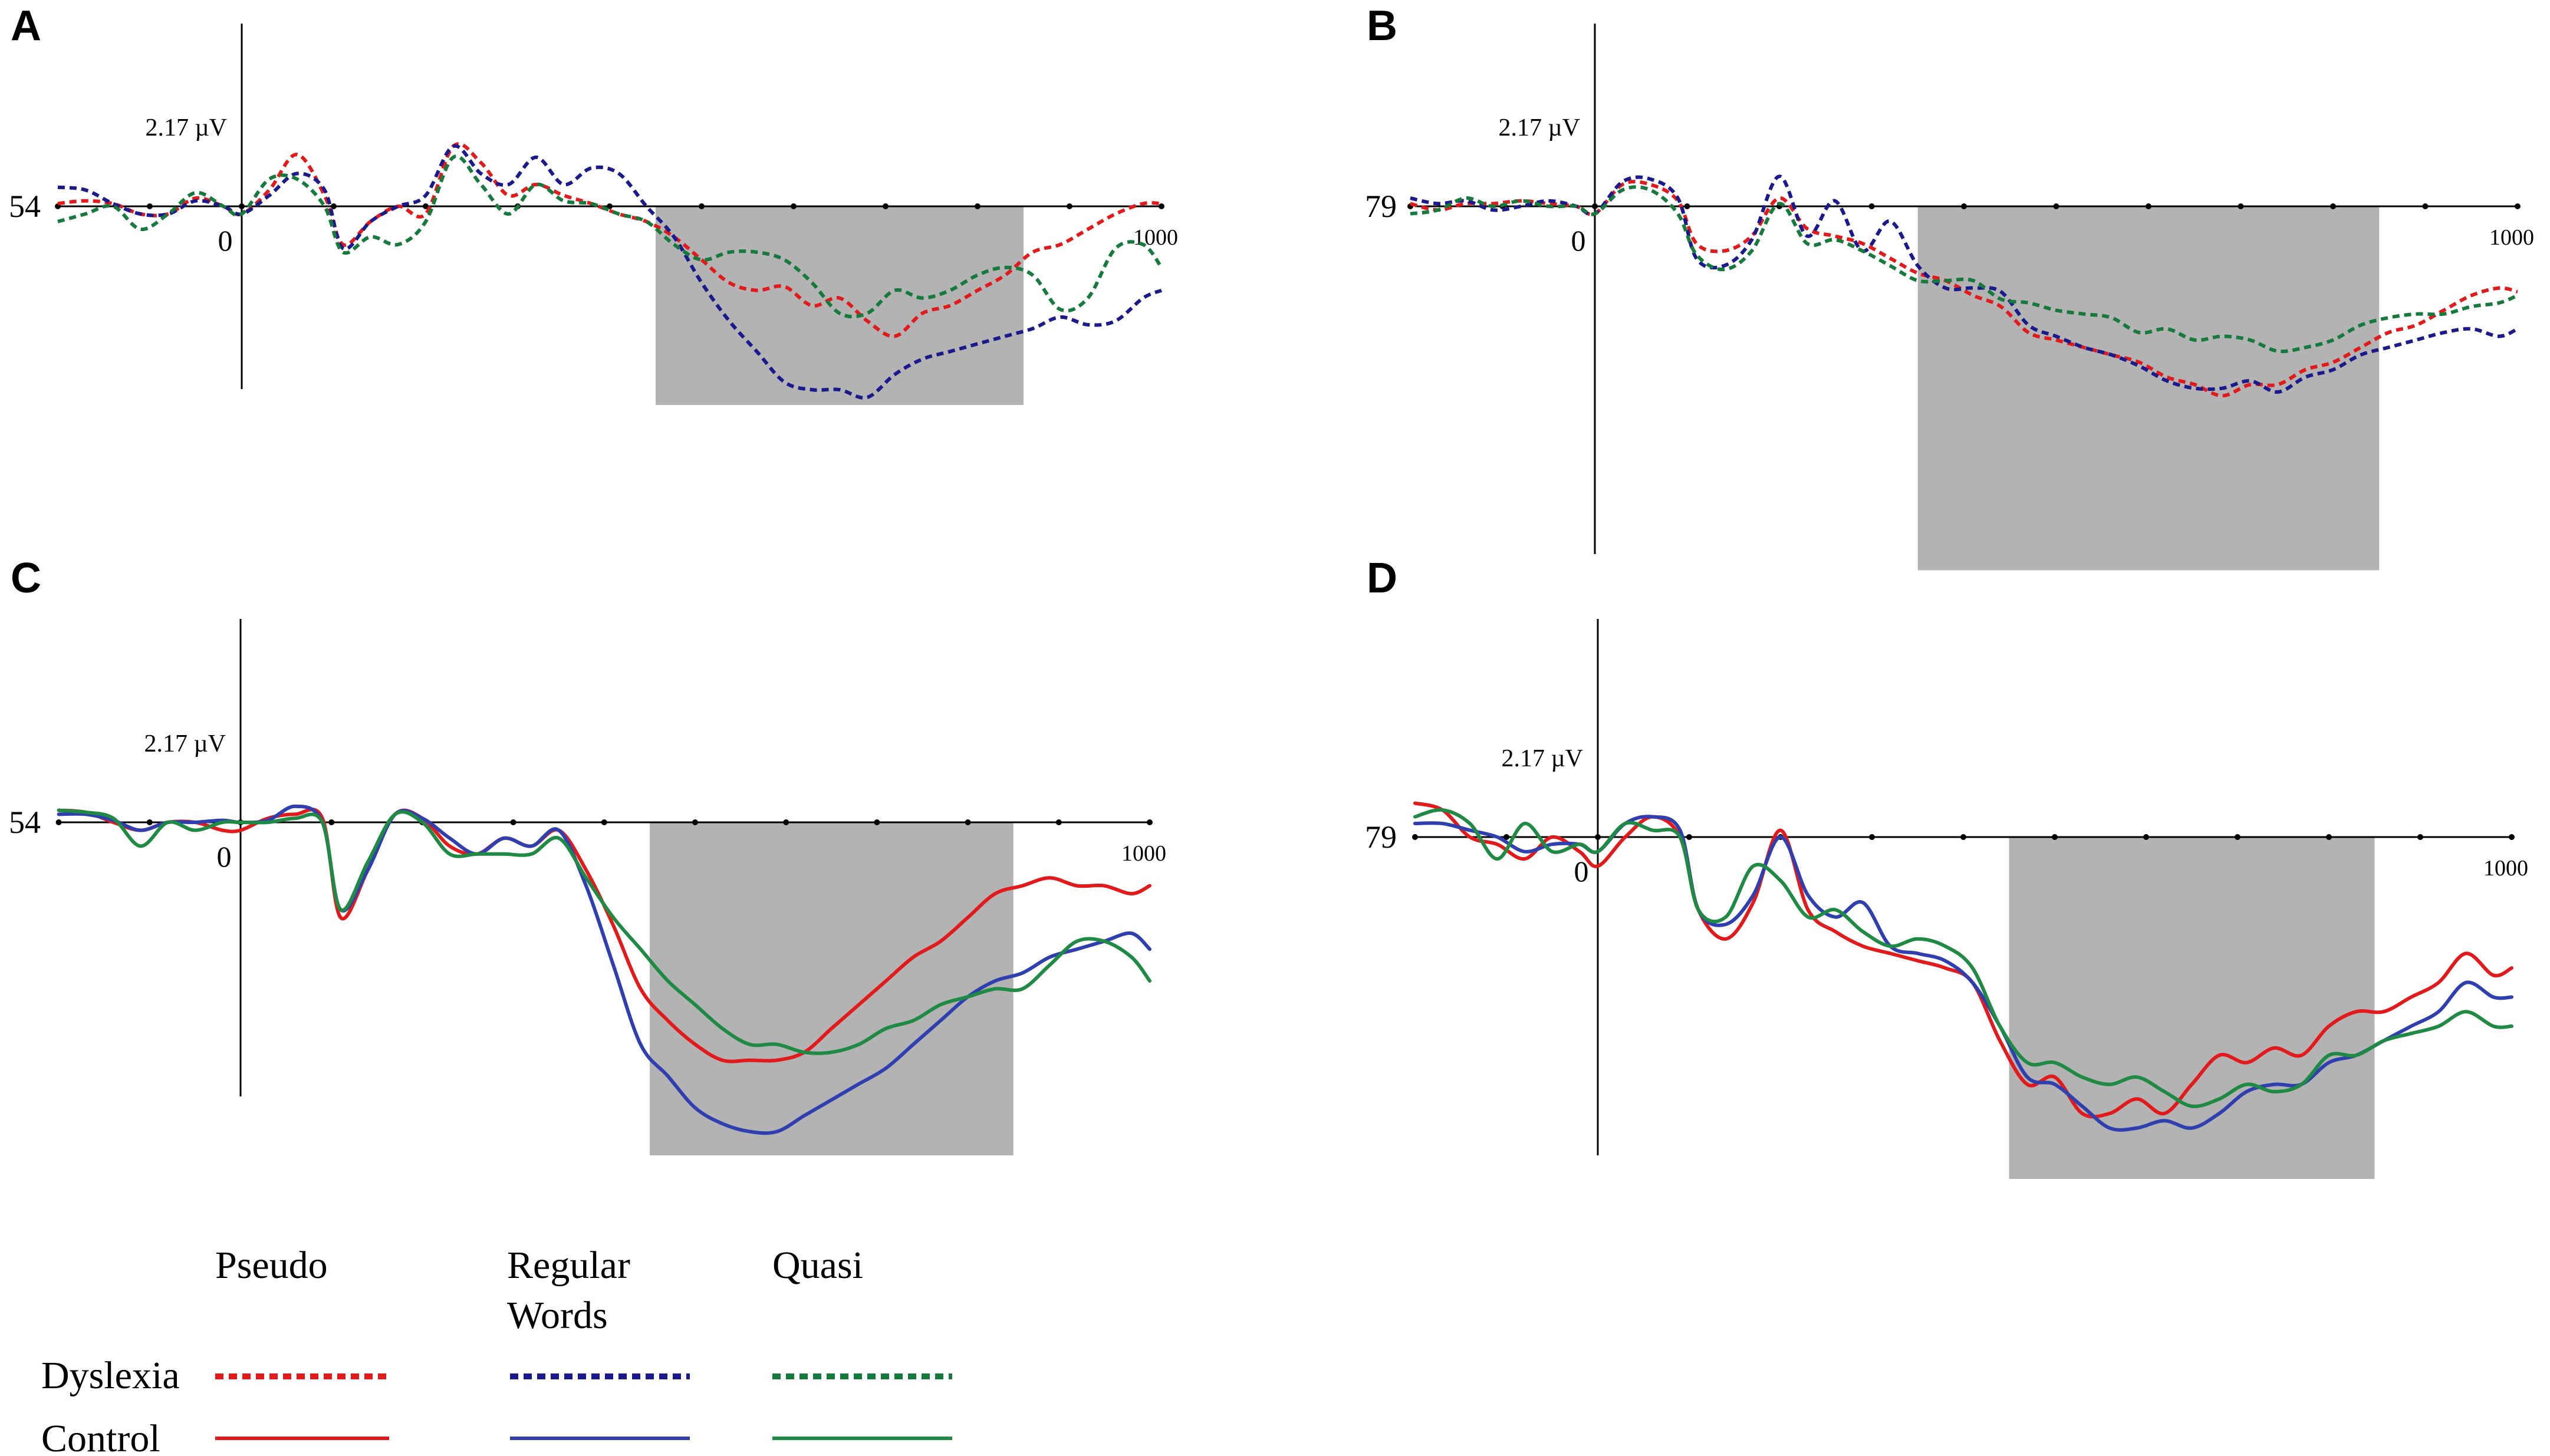  I want to click on legend-column-header: Regular, so click(568, 1265).